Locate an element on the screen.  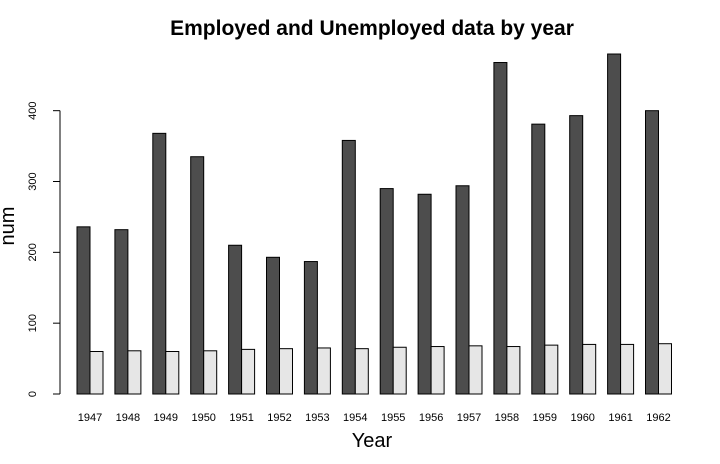
x-axis-label: Year is located at coordinates (372, 441).